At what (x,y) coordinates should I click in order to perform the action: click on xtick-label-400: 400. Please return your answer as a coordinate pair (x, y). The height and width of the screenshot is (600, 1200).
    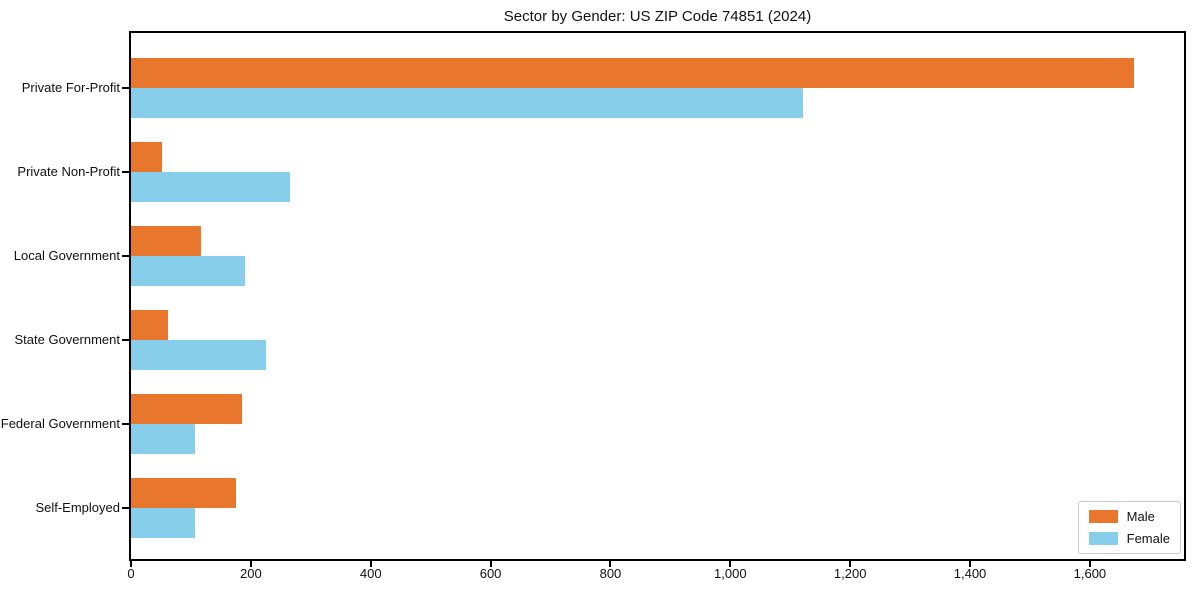
    Looking at the image, I should click on (370, 573).